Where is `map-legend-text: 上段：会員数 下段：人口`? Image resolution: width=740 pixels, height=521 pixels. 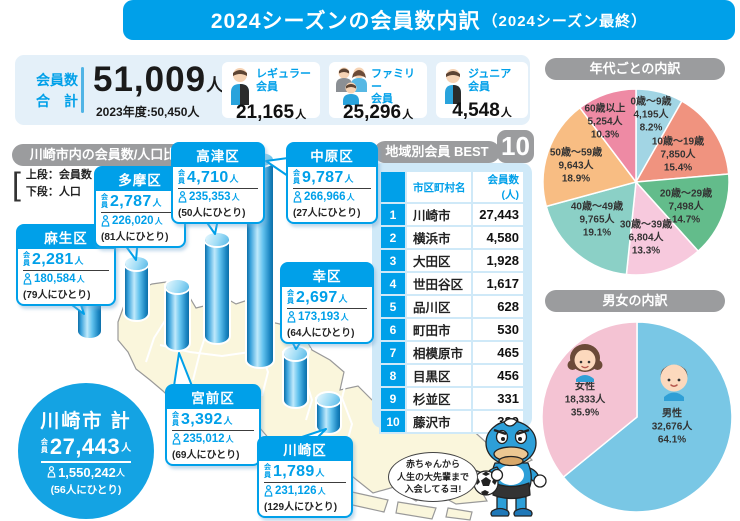 map-legend-text: 上段：会員数 下段：人口 is located at coordinates (58, 183).